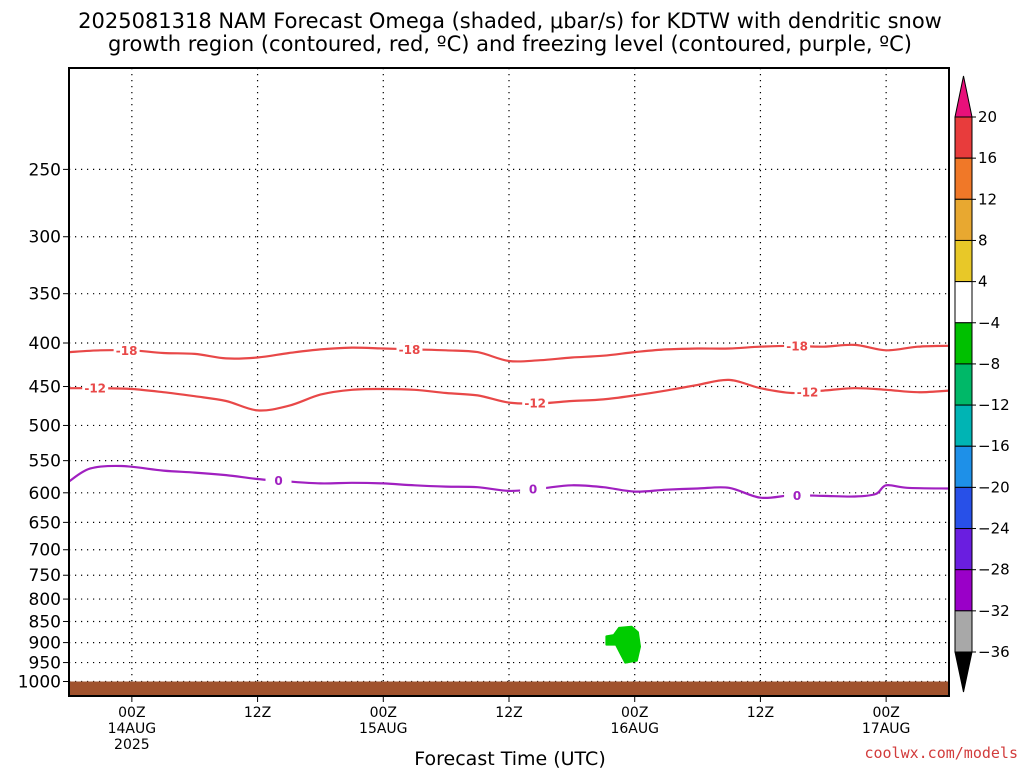  I want to click on contour-label-1-1: -12, so click(535, 404).